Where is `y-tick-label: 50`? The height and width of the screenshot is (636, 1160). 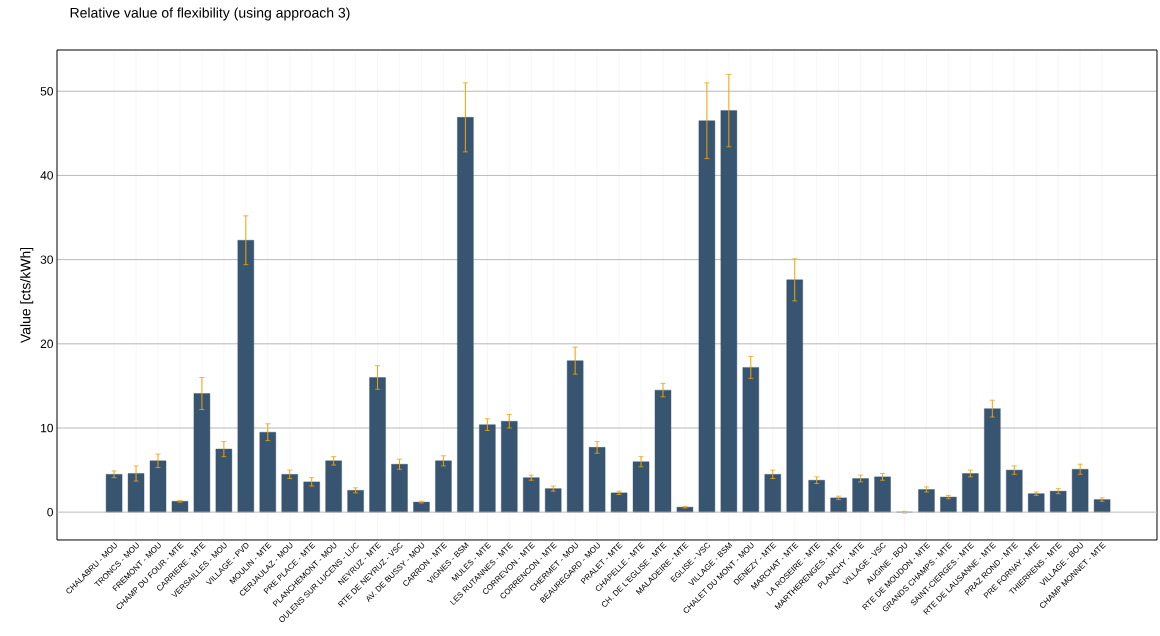 y-tick-label: 50 is located at coordinates (47, 91).